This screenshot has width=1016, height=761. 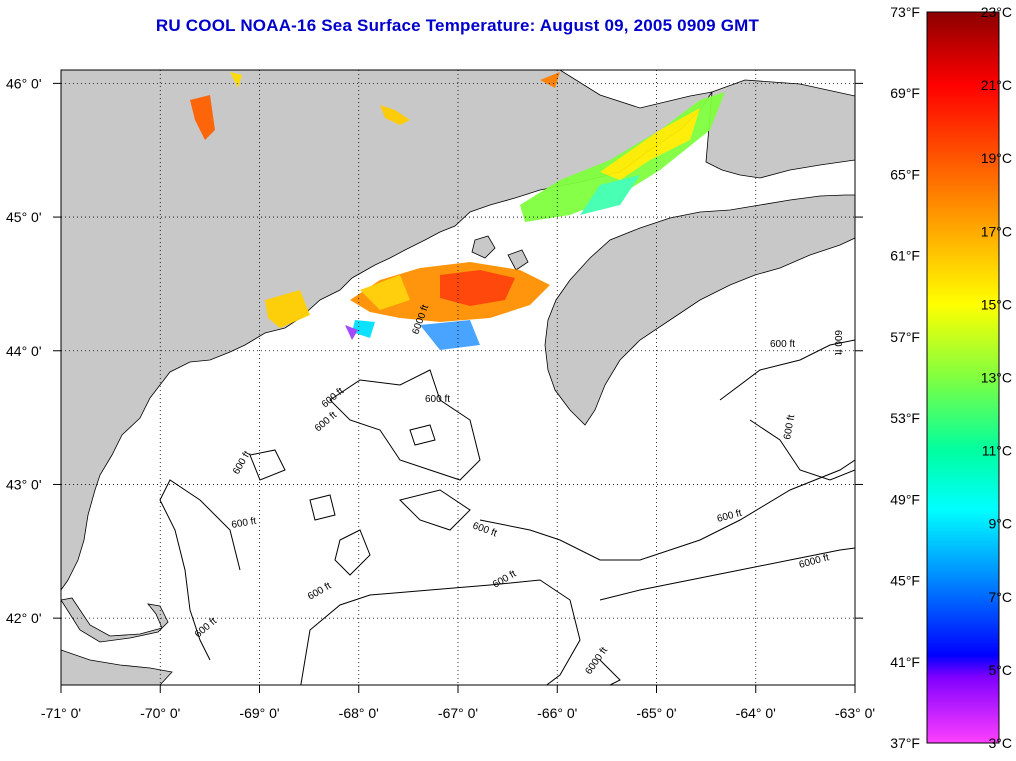 What do you see at coordinates (905, 743) in the screenshot?
I see `colorbar-f-label: 37°F` at bounding box center [905, 743].